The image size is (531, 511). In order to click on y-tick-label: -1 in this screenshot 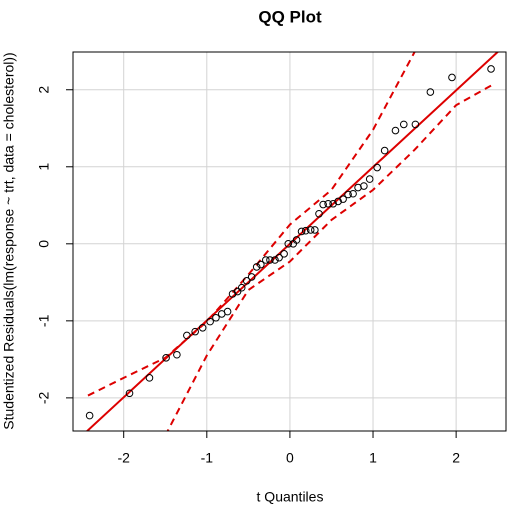, I will do `click(44, 320)`.